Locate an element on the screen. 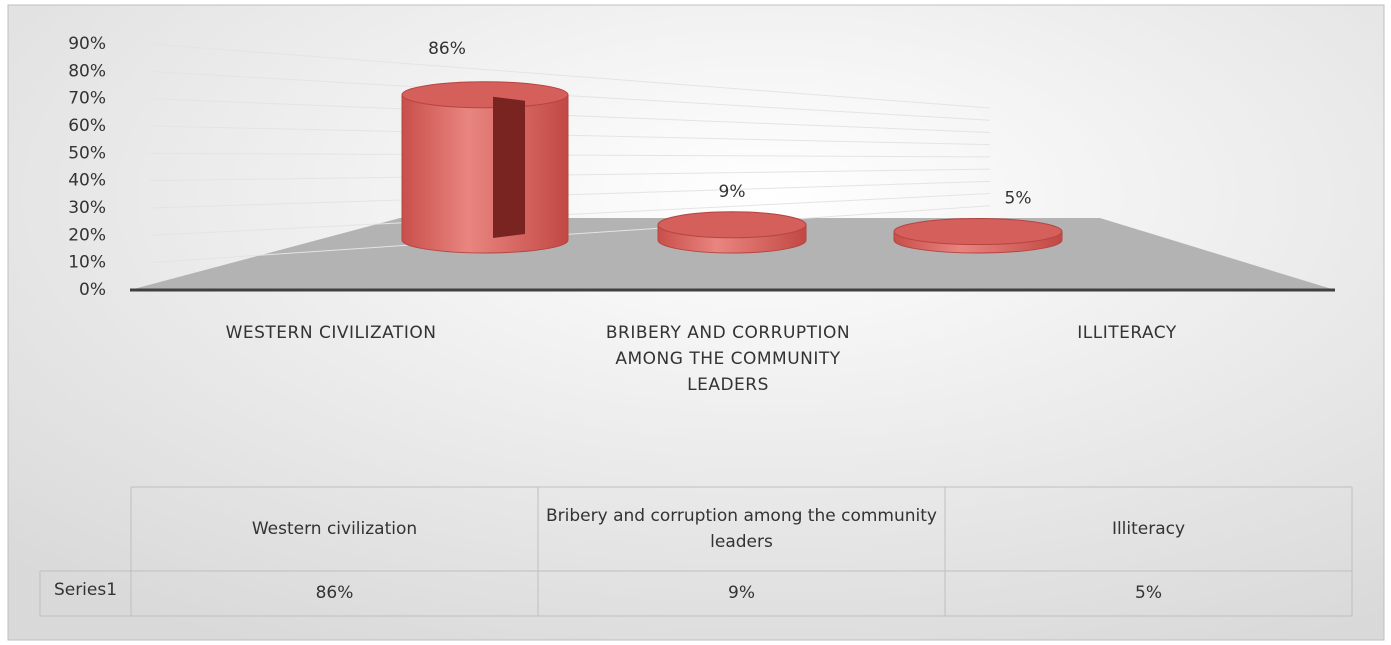  x-tick-label: ILLITERACY is located at coordinates (1127, 333).